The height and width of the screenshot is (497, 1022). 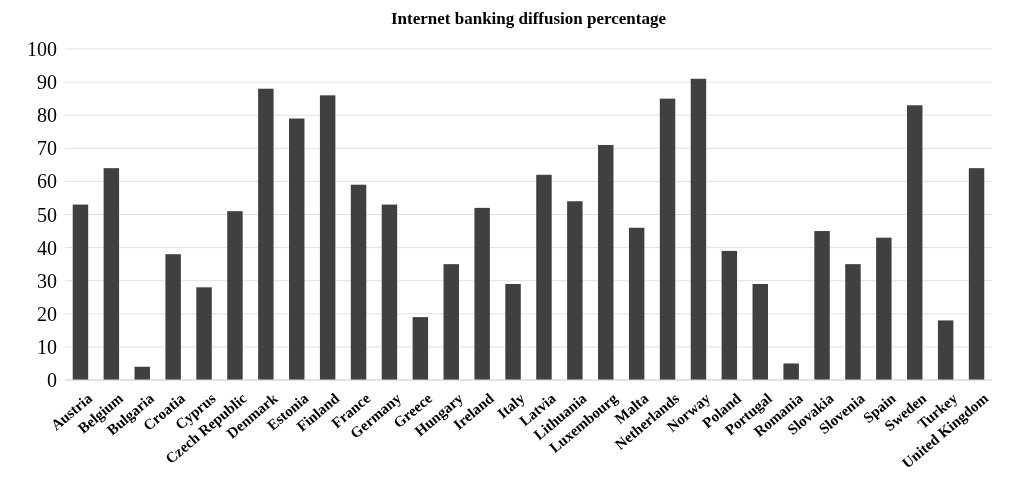 I want to click on y-tick-label: 40, so click(x=47, y=247).